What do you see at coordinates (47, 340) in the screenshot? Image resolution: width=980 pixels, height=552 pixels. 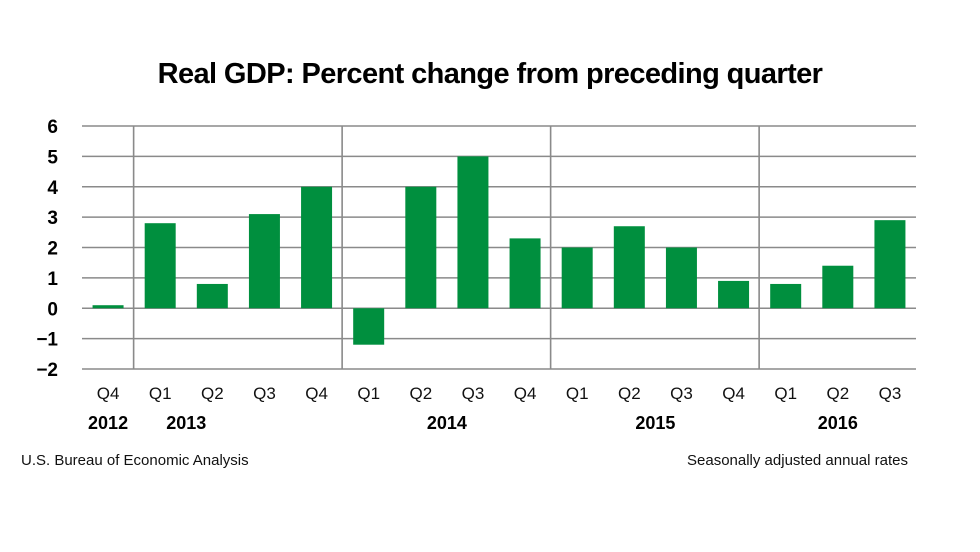 I see `y-tick-label: −1` at bounding box center [47, 340].